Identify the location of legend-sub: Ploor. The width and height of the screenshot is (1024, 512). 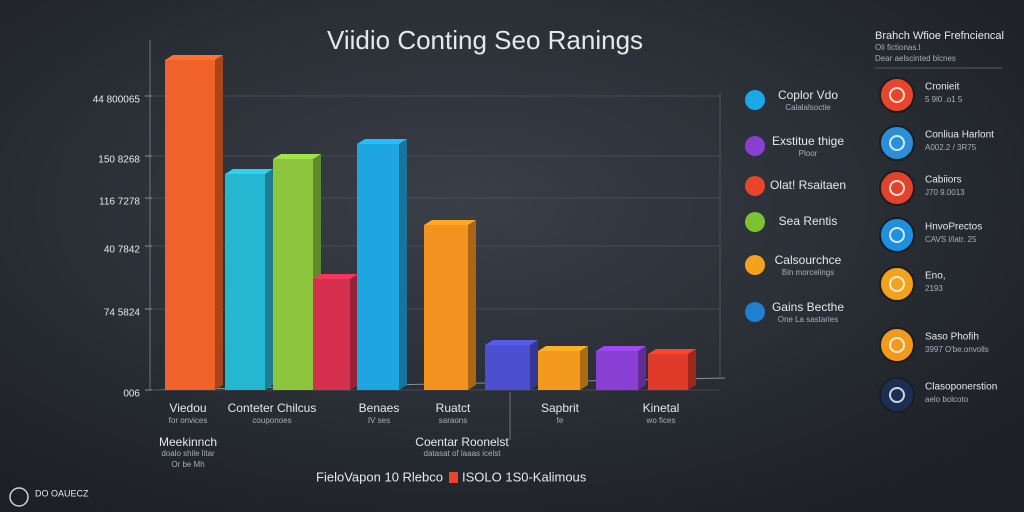
(808, 153).